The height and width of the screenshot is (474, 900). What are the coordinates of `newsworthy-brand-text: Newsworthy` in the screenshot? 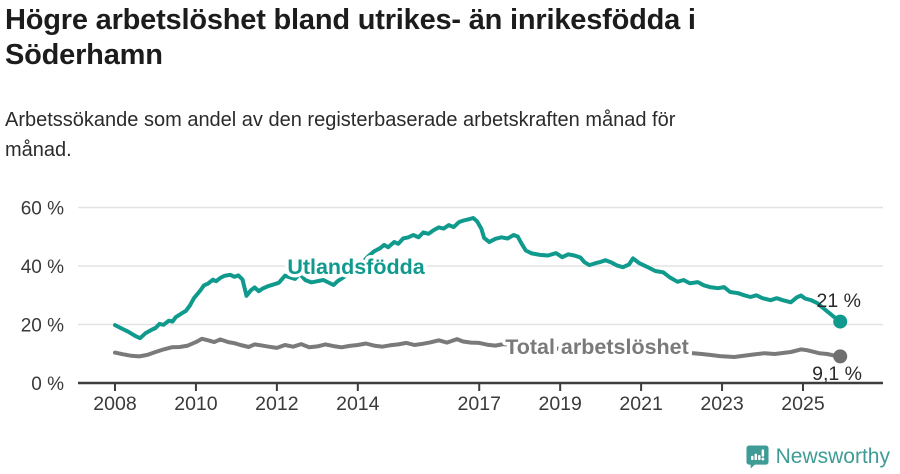 It's located at (832, 456).